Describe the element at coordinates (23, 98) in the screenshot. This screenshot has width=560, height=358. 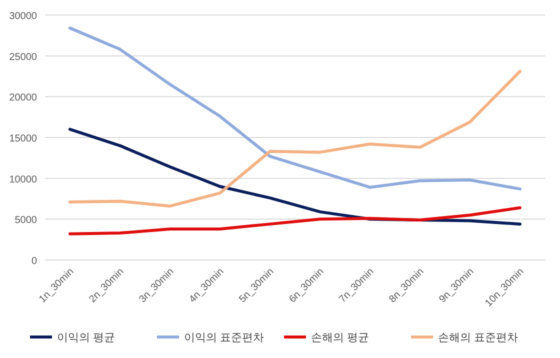
I see `y-tick-label: 20000` at that location.